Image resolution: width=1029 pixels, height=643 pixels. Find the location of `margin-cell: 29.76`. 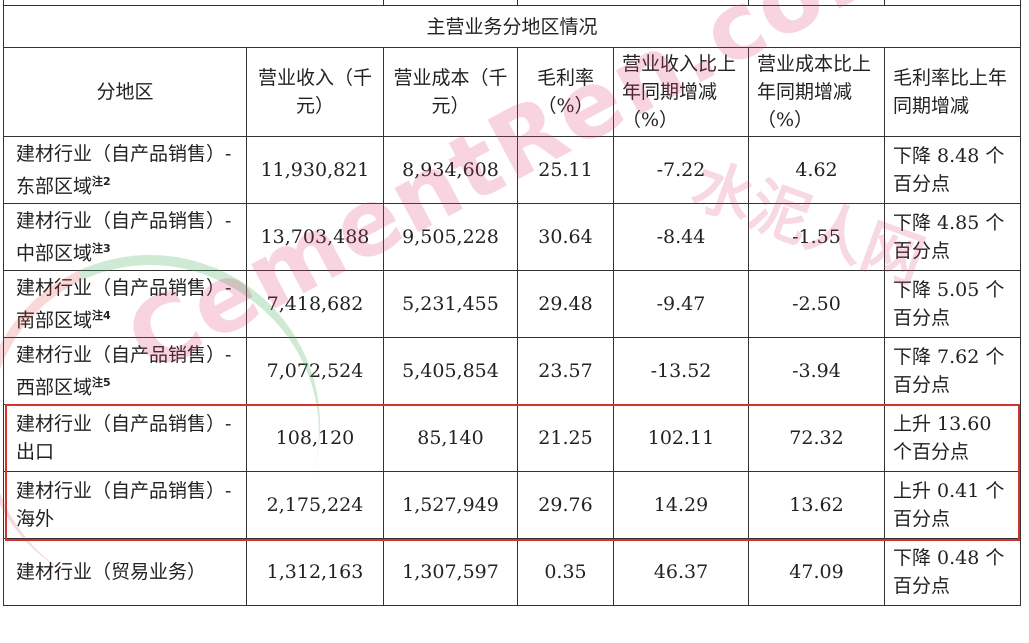

margin-cell: 29.76 is located at coordinates (565, 505).